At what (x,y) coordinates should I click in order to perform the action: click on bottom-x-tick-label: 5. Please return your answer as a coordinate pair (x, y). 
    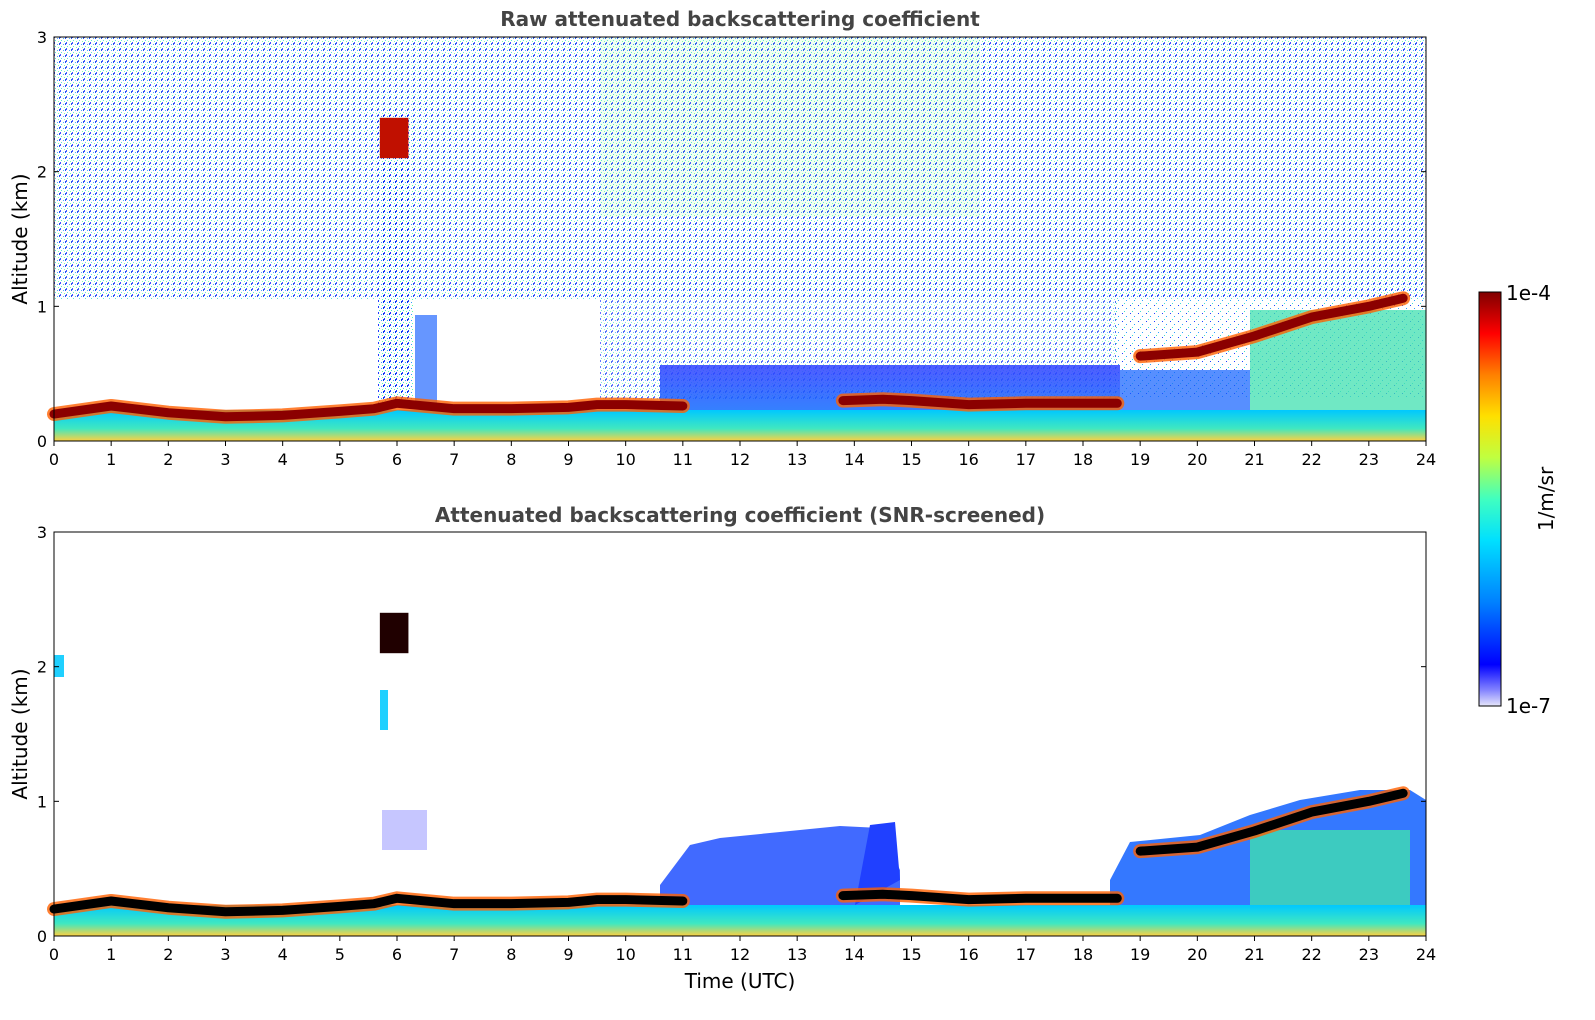
    Looking at the image, I should click on (340, 954).